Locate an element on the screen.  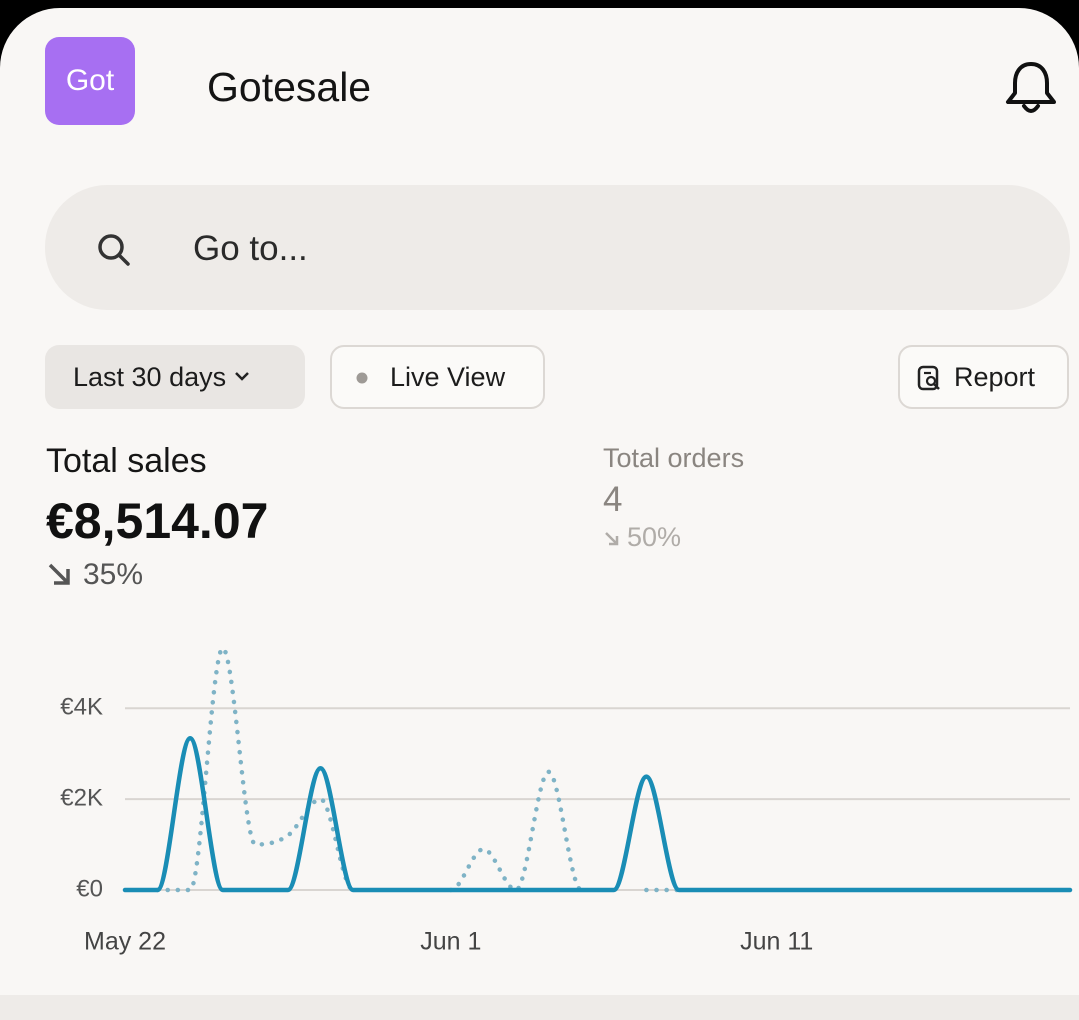
metric-change: 50% is located at coordinates (654, 537).